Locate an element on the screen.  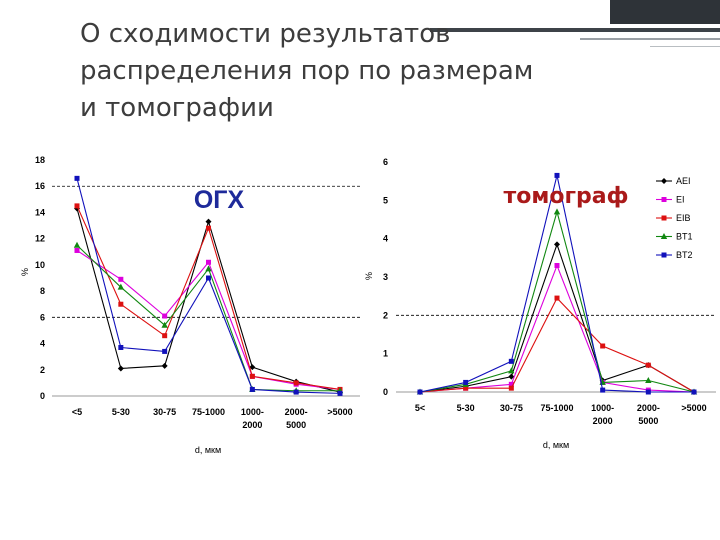
series-eib is located at coordinates (557, 345).